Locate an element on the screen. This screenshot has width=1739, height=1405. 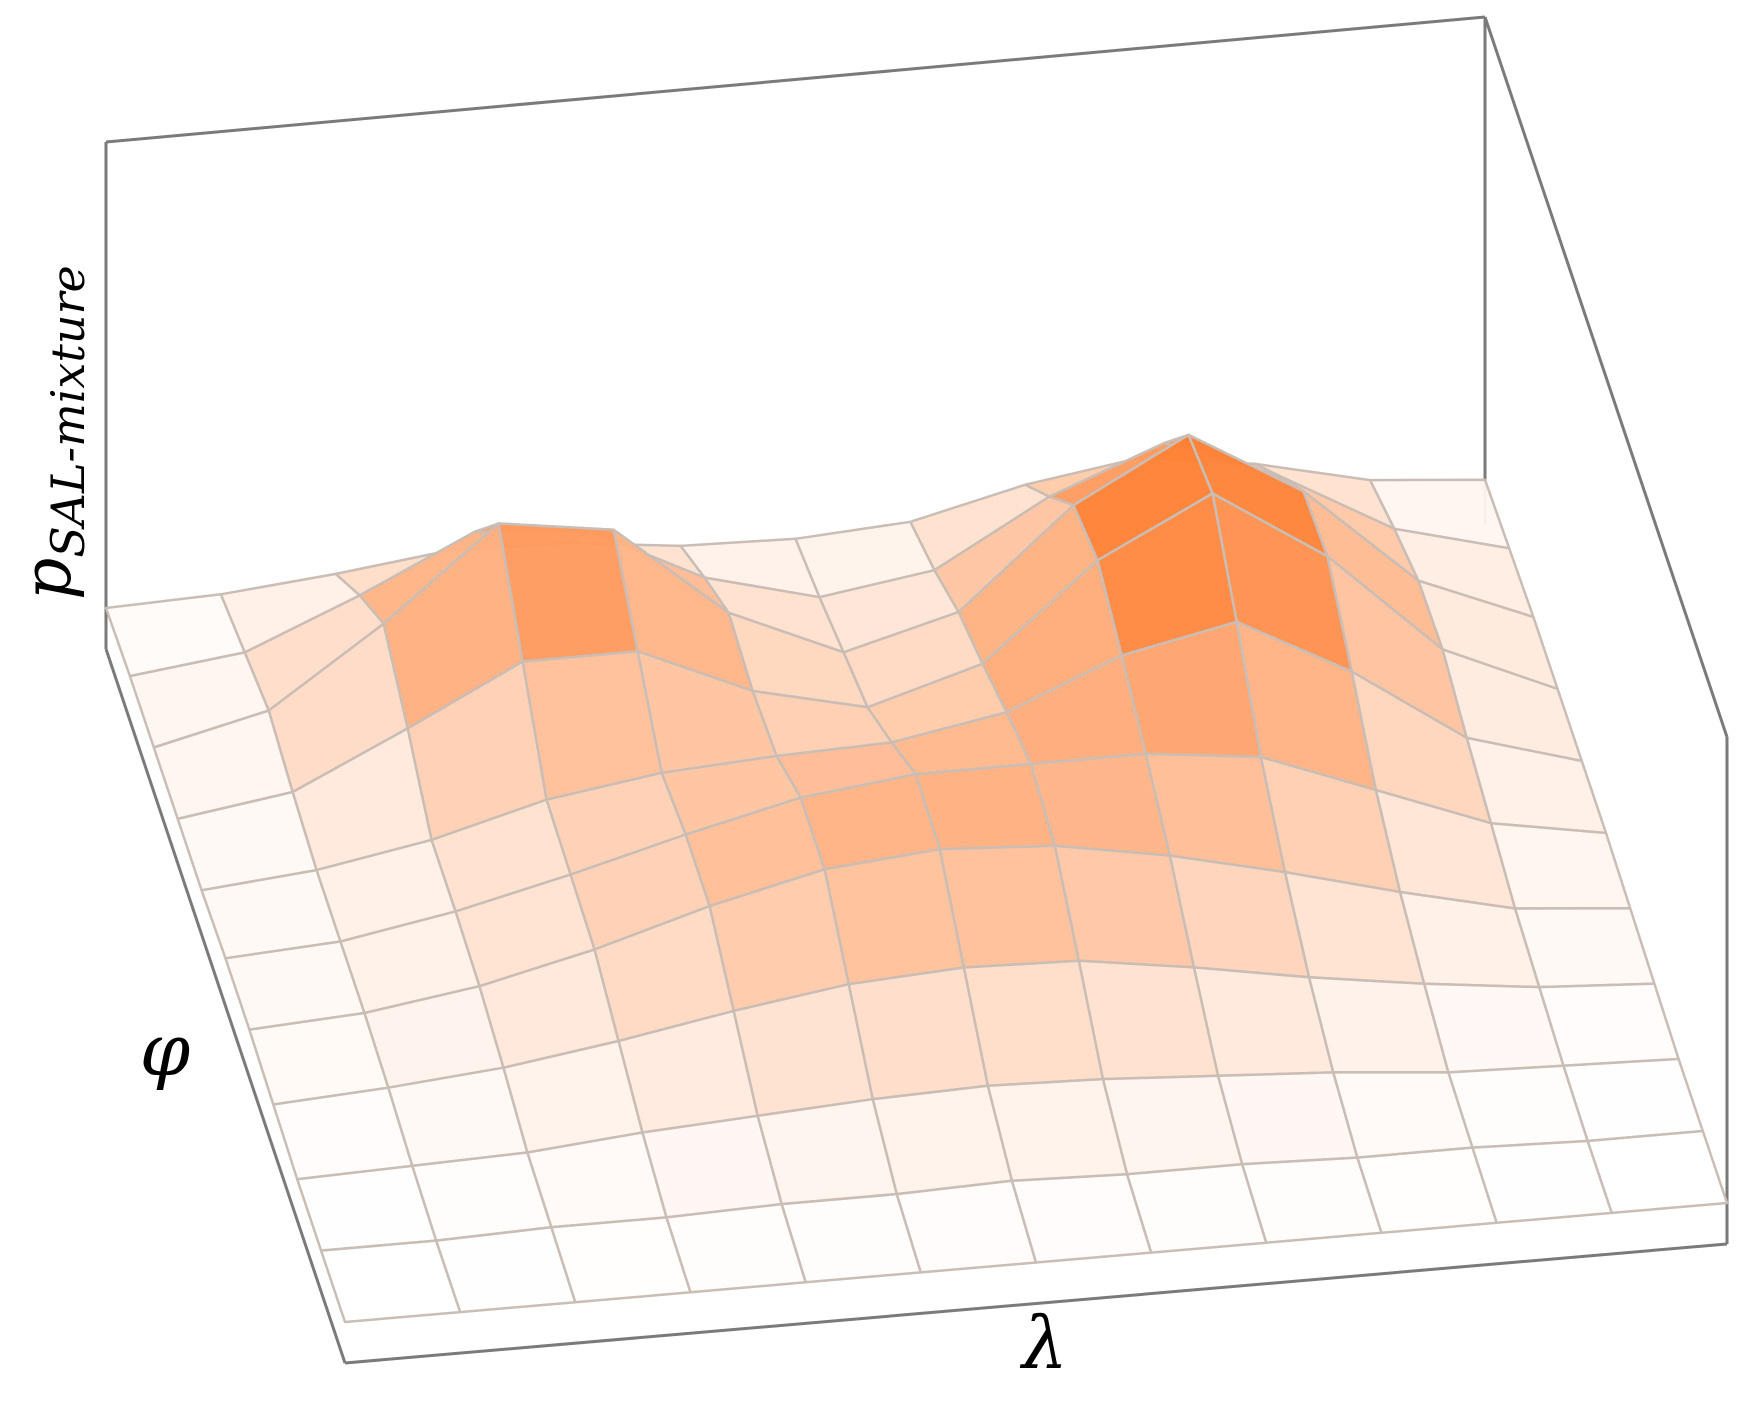
z-axis-label-base: p is located at coordinates (47, 579).